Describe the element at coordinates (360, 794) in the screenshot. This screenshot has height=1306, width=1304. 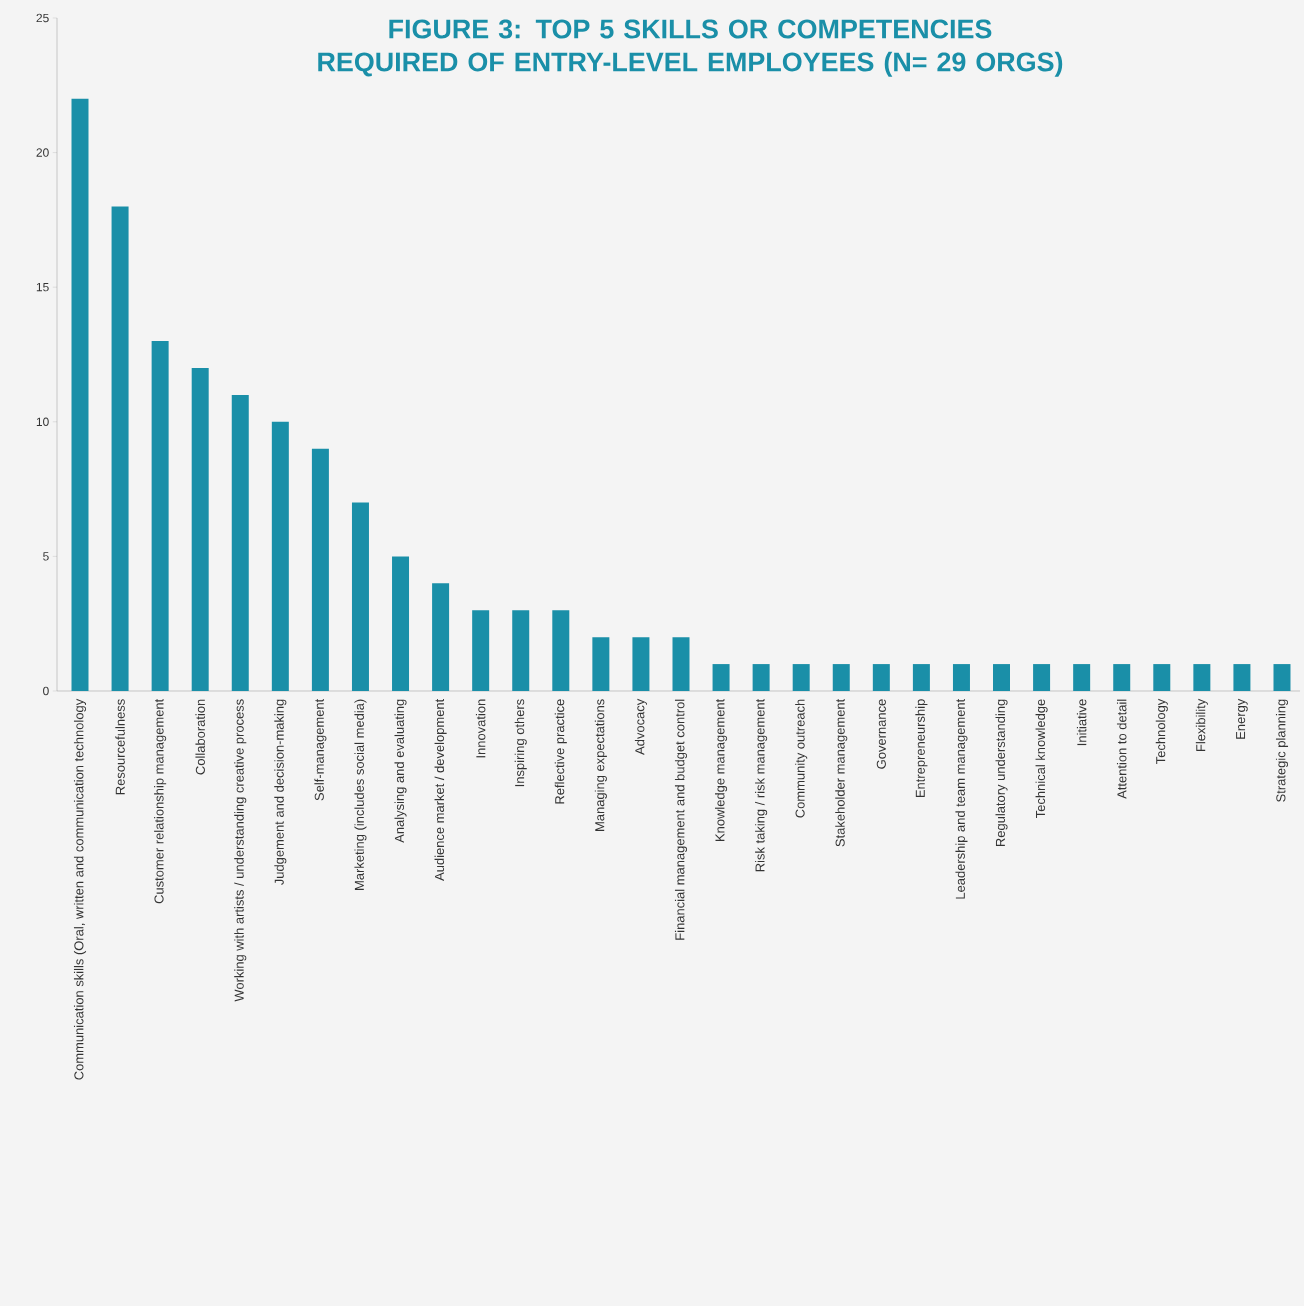
I see `x-tick-label: Marketing (includes social media)` at that location.